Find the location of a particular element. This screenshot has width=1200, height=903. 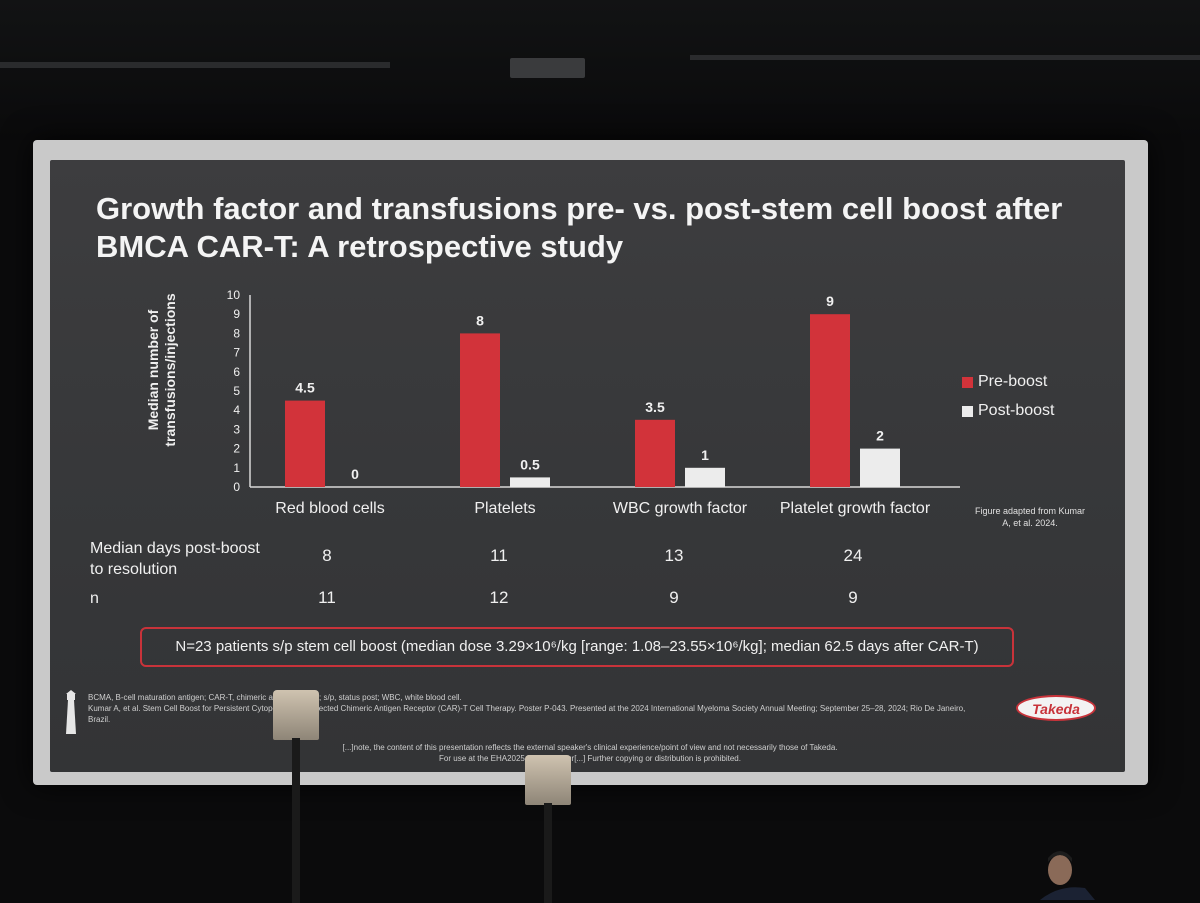

legend-swatch-post is located at coordinates (967, 411).